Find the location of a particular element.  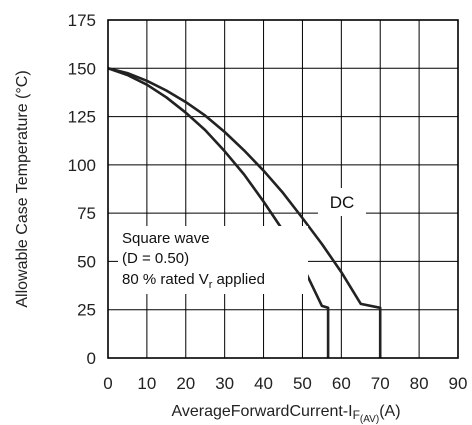

x-tick-label-0: 0 is located at coordinates (107, 383).